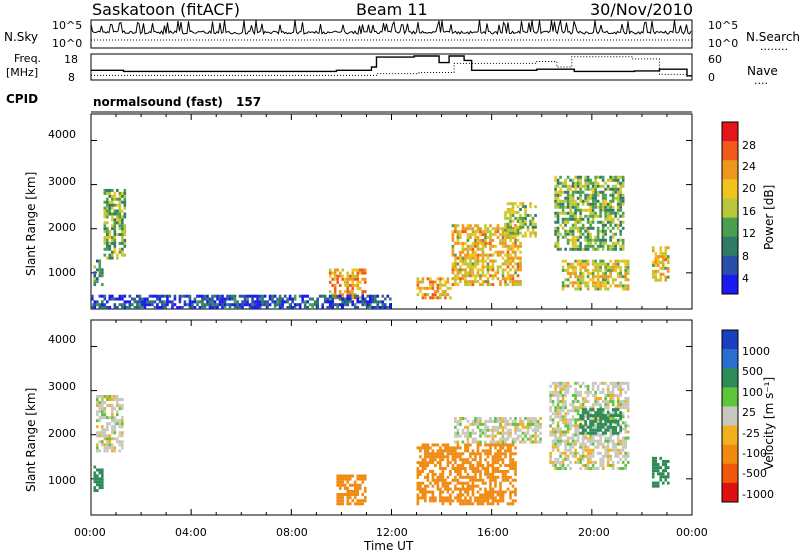  What do you see at coordinates (62, 227) in the screenshot?
I see `power-ytick-2000: 2000` at bounding box center [62, 227].